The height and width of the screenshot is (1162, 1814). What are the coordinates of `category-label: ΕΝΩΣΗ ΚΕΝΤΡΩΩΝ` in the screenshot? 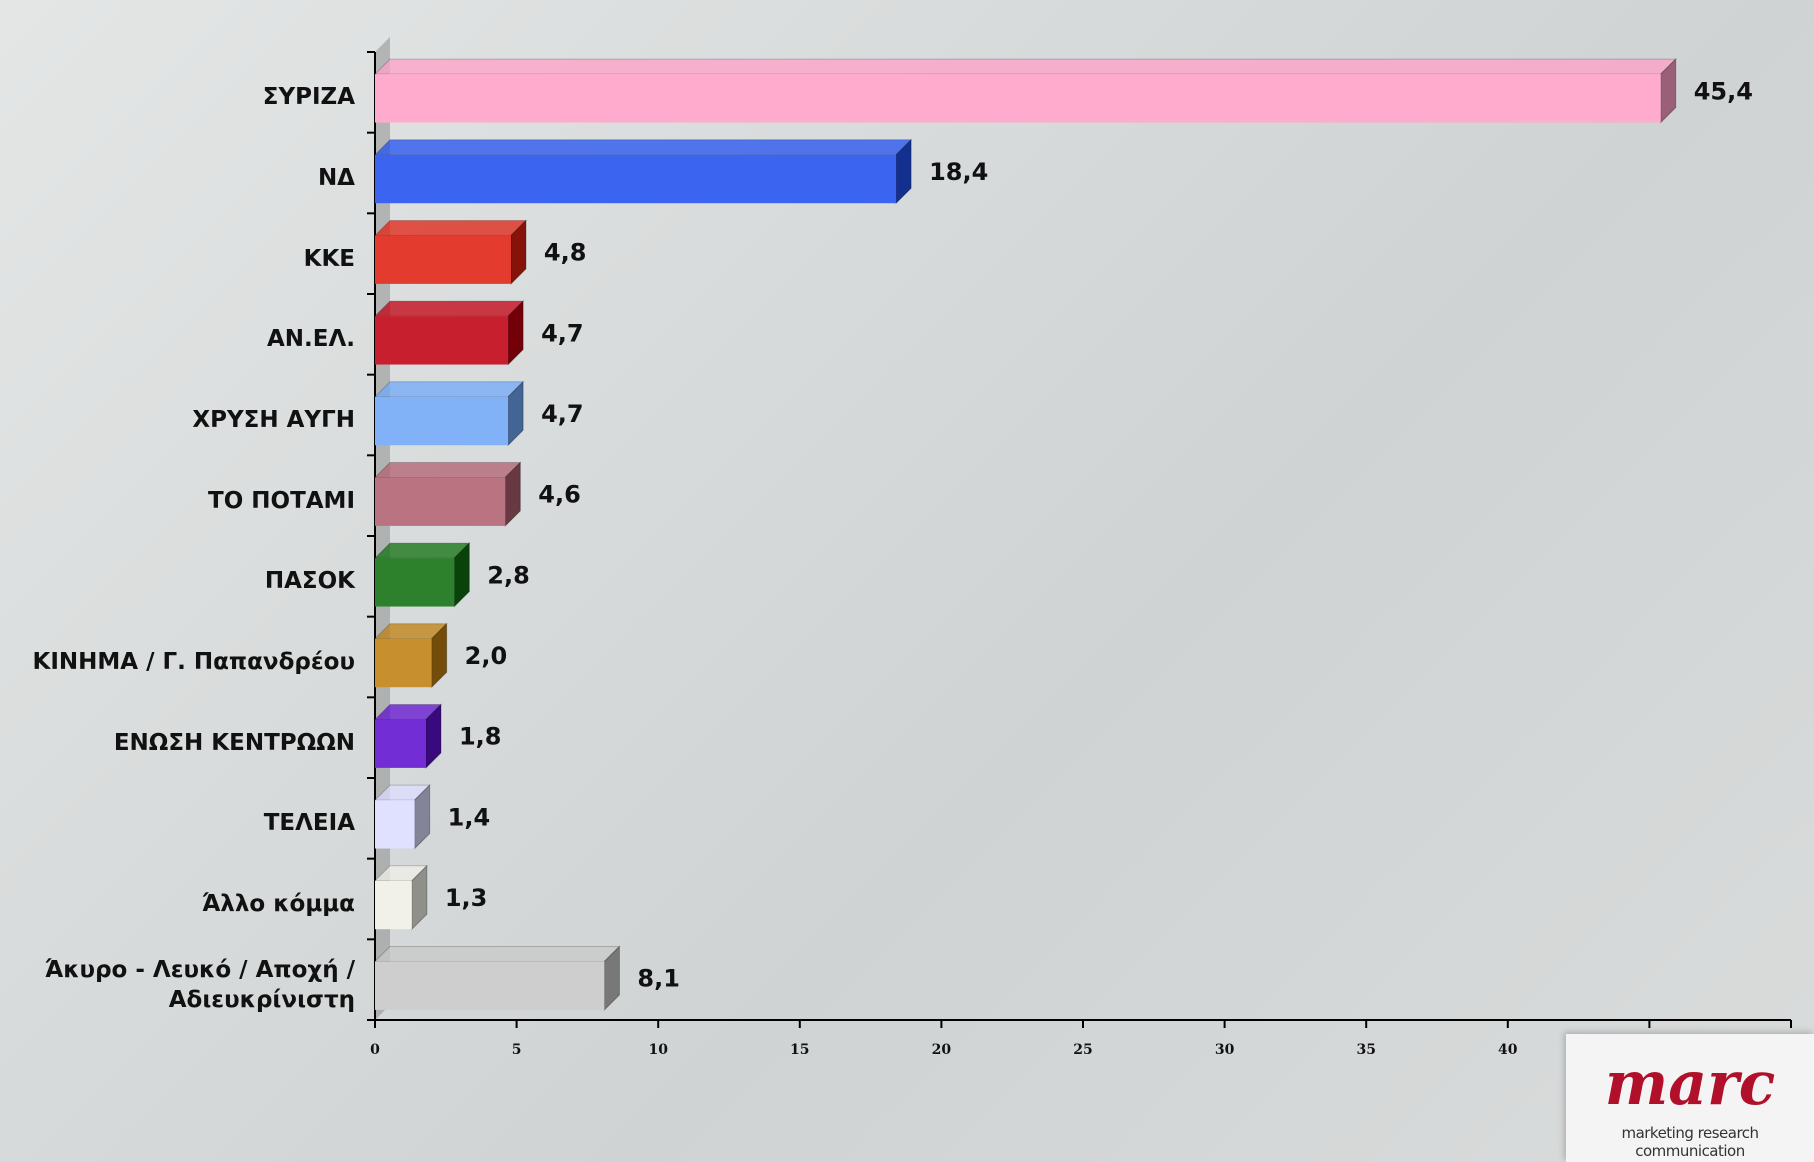 It's located at (234, 742).